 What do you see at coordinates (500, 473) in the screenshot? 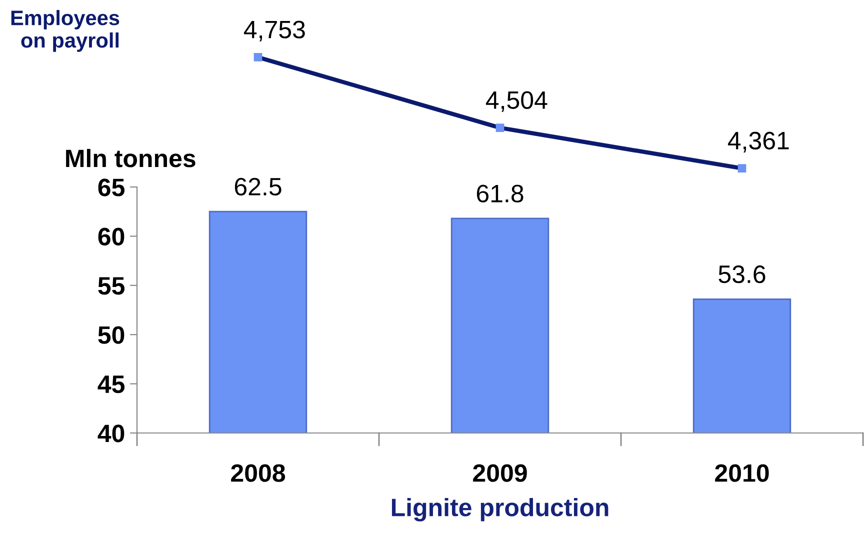
I see `x-tick-label: 2009` at bounding box center [500, 473].